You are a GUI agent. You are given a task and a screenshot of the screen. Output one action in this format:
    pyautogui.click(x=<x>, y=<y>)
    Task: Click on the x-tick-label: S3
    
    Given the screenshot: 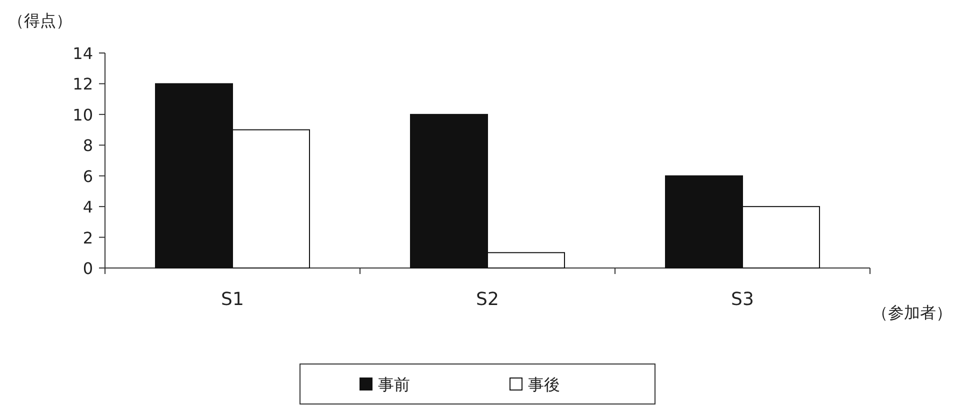 What is the action you would take?
    pyautogui.click(x=742, y=299)
    